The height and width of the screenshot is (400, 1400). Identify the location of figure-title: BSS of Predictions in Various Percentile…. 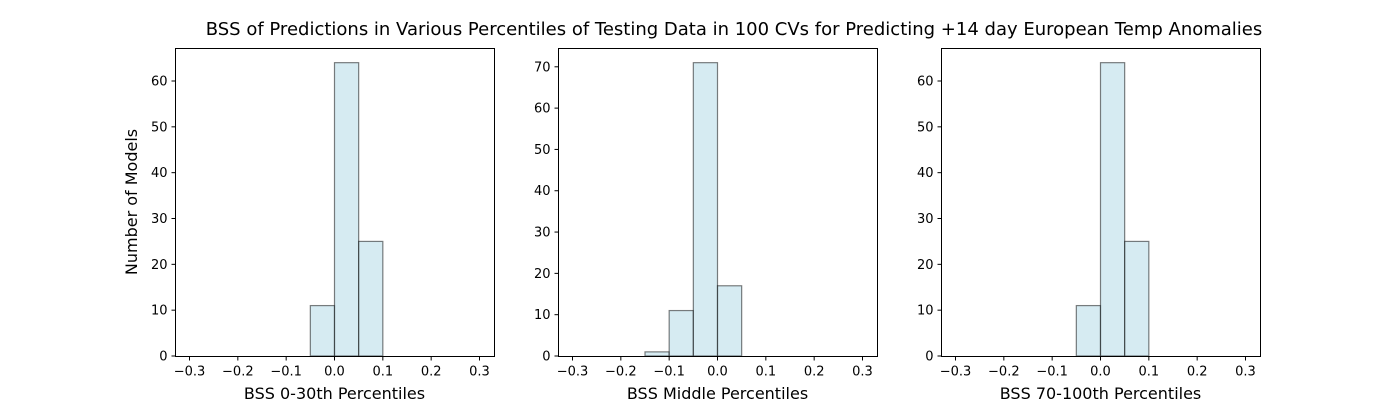
(734, 29).